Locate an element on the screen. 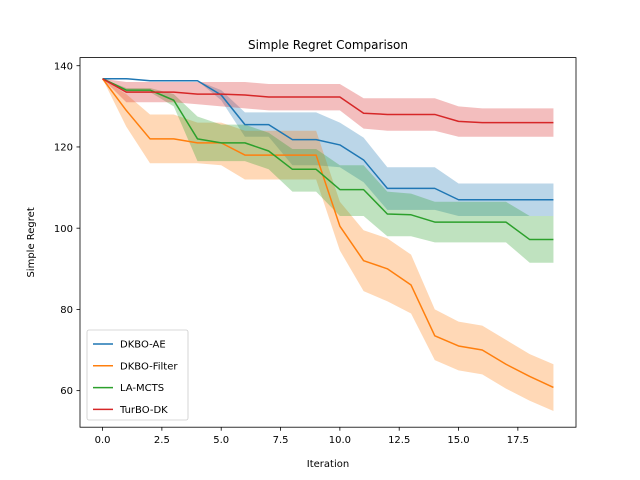 The width and height of the screenshot is (640, 480). x-tick-label: 7.5 is located at coordinates (281, 440).